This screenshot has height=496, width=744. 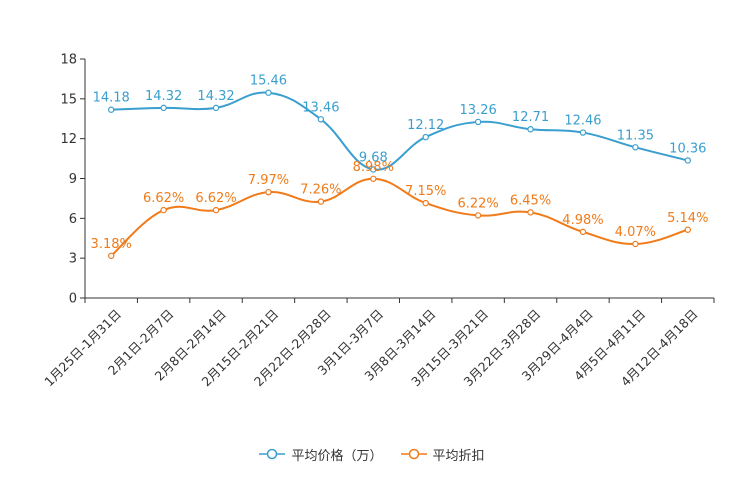 I want to click on data-label: 6.45%, so click(x=530, y=200).